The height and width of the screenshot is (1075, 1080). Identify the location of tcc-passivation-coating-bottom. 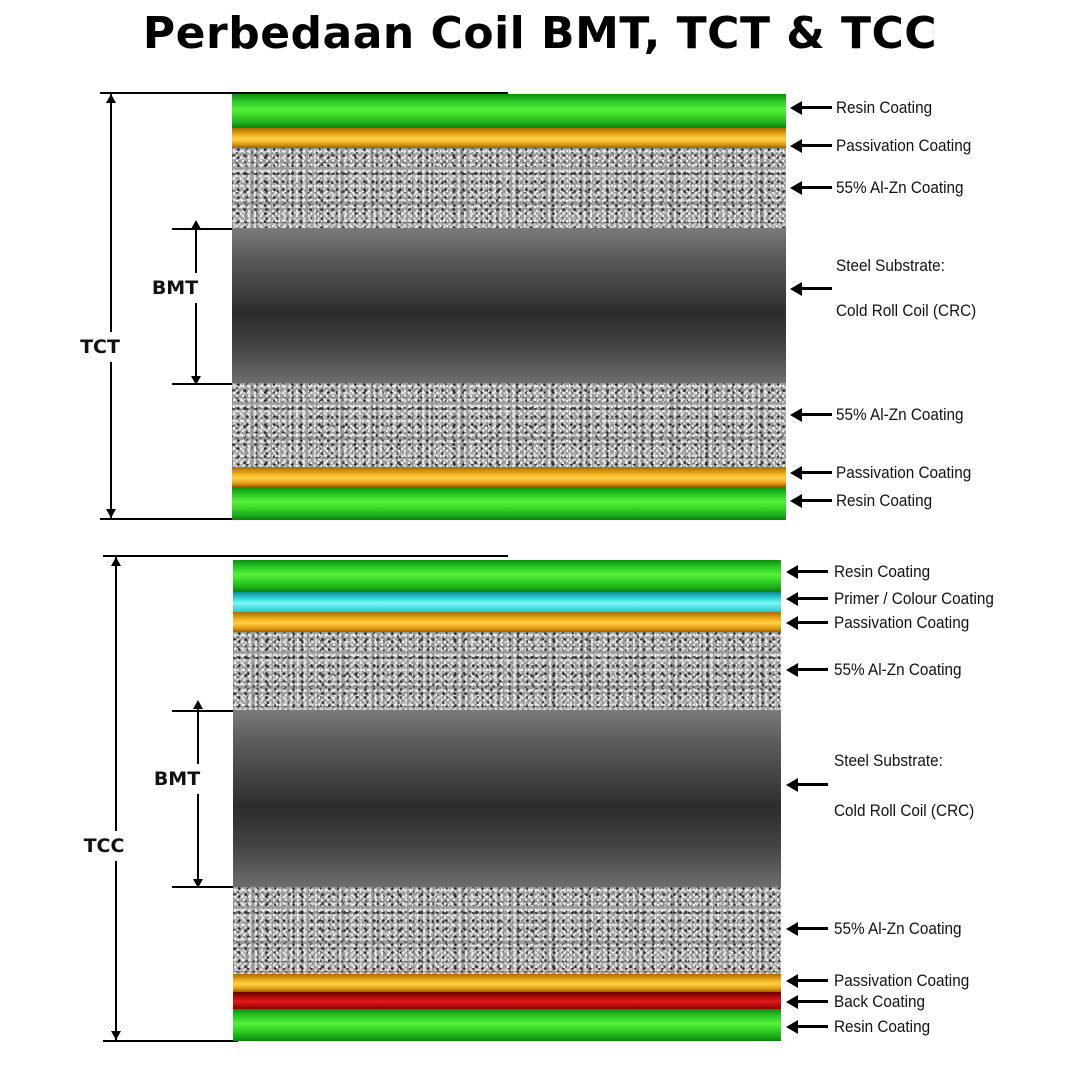
(507, 983).